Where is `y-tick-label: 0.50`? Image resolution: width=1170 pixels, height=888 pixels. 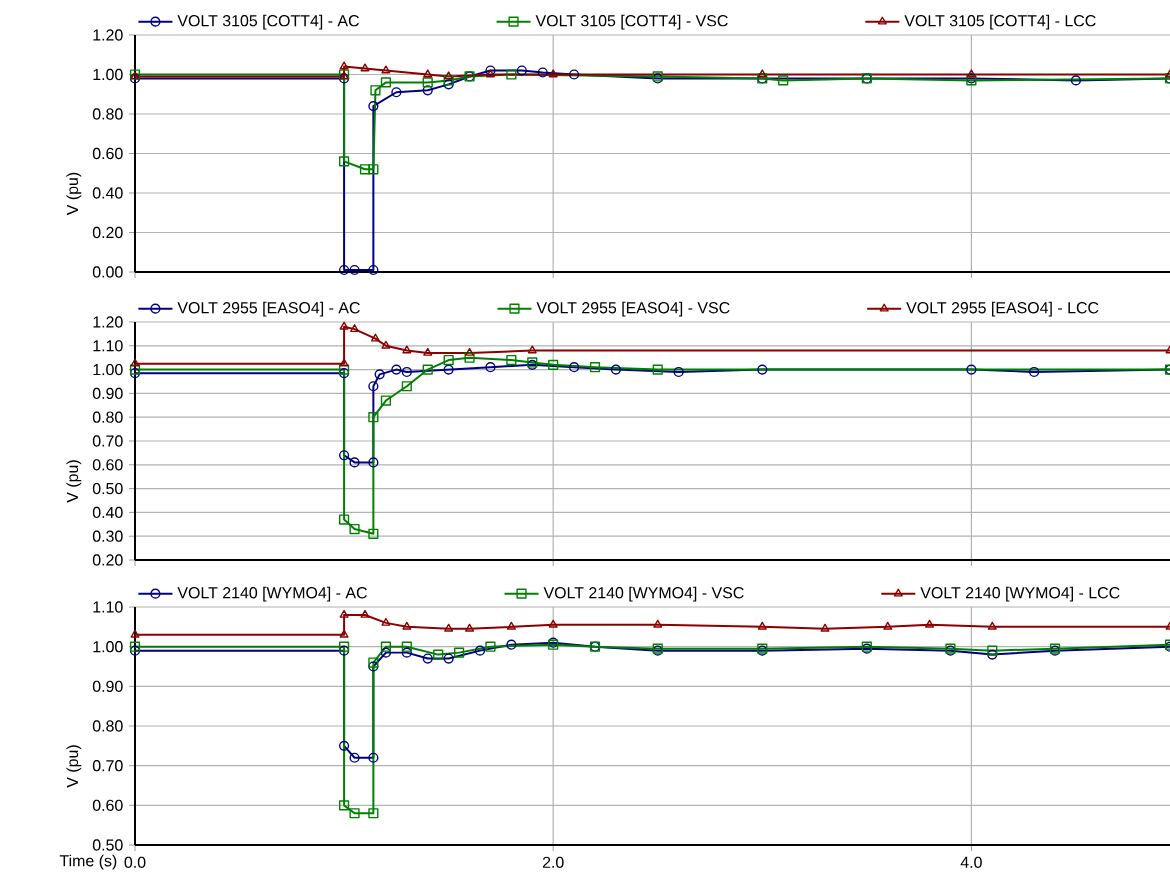 y-tick-label: 0.50 is located at coordinates (107, 488).